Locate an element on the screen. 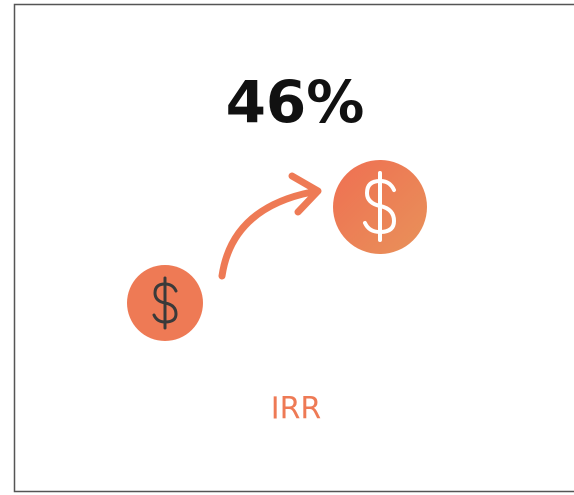 The height and width of the screenshot is (495, 574). stat-label: IRR is located at coordinates (296, 409).